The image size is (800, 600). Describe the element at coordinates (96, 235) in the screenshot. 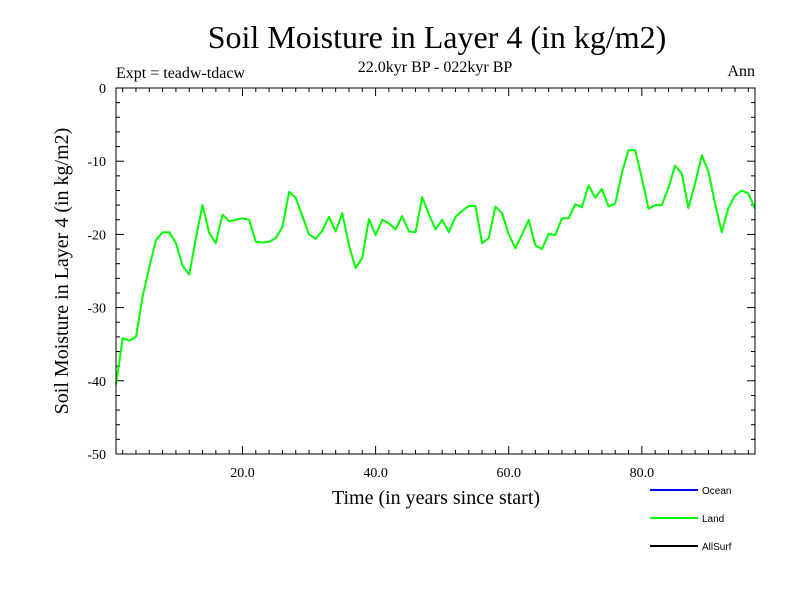

I see `y-tick-label: -20` at that location.